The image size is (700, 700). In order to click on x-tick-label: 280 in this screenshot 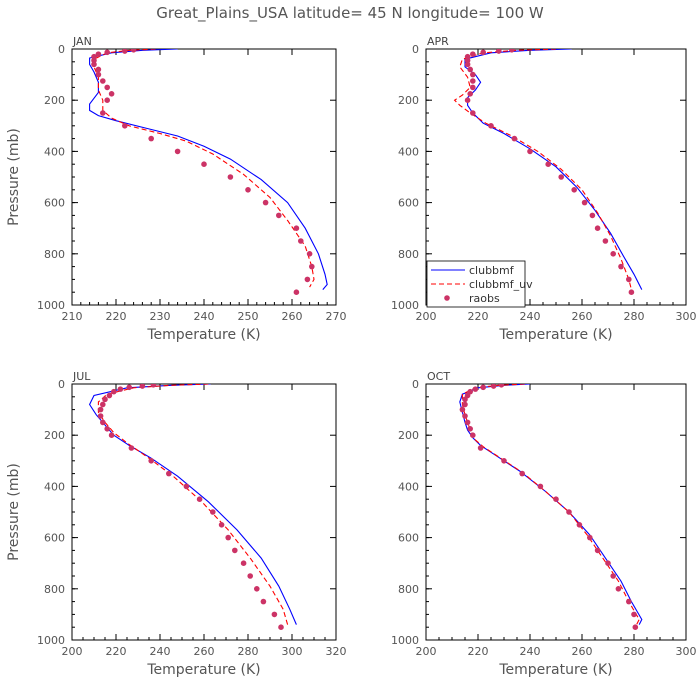, I will do `click(634, 316)`.